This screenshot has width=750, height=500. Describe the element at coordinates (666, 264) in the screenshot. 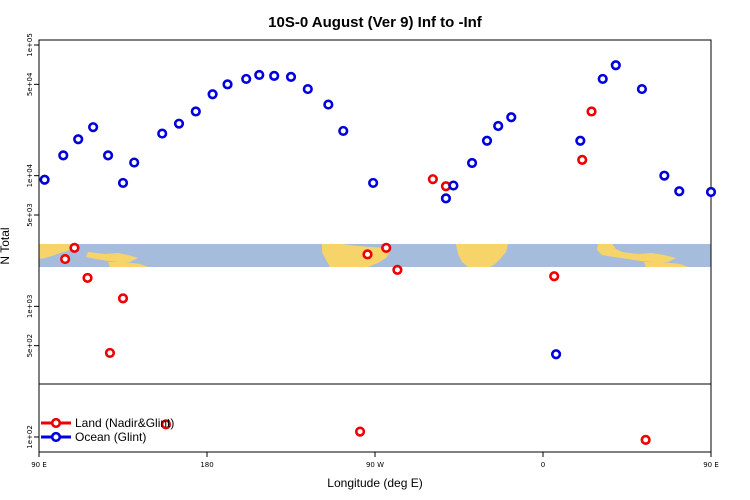

I see `map-land-australia-right` at that location.